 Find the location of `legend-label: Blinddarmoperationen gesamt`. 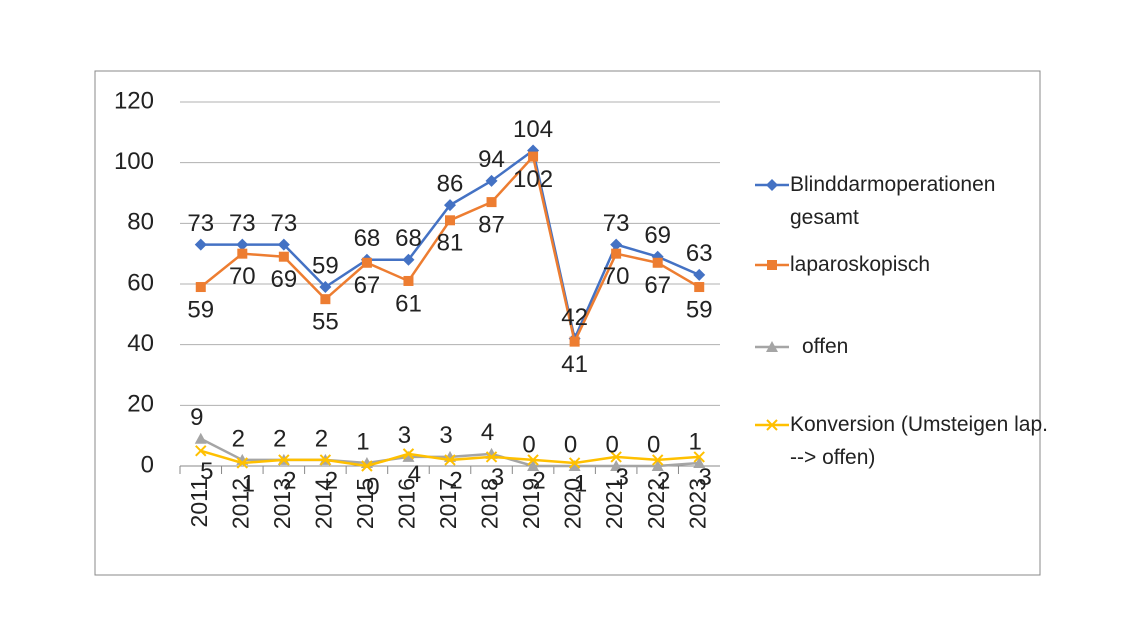

legend-label: Blinddarmoperationen gesamt is located at coordinates (893, 201).